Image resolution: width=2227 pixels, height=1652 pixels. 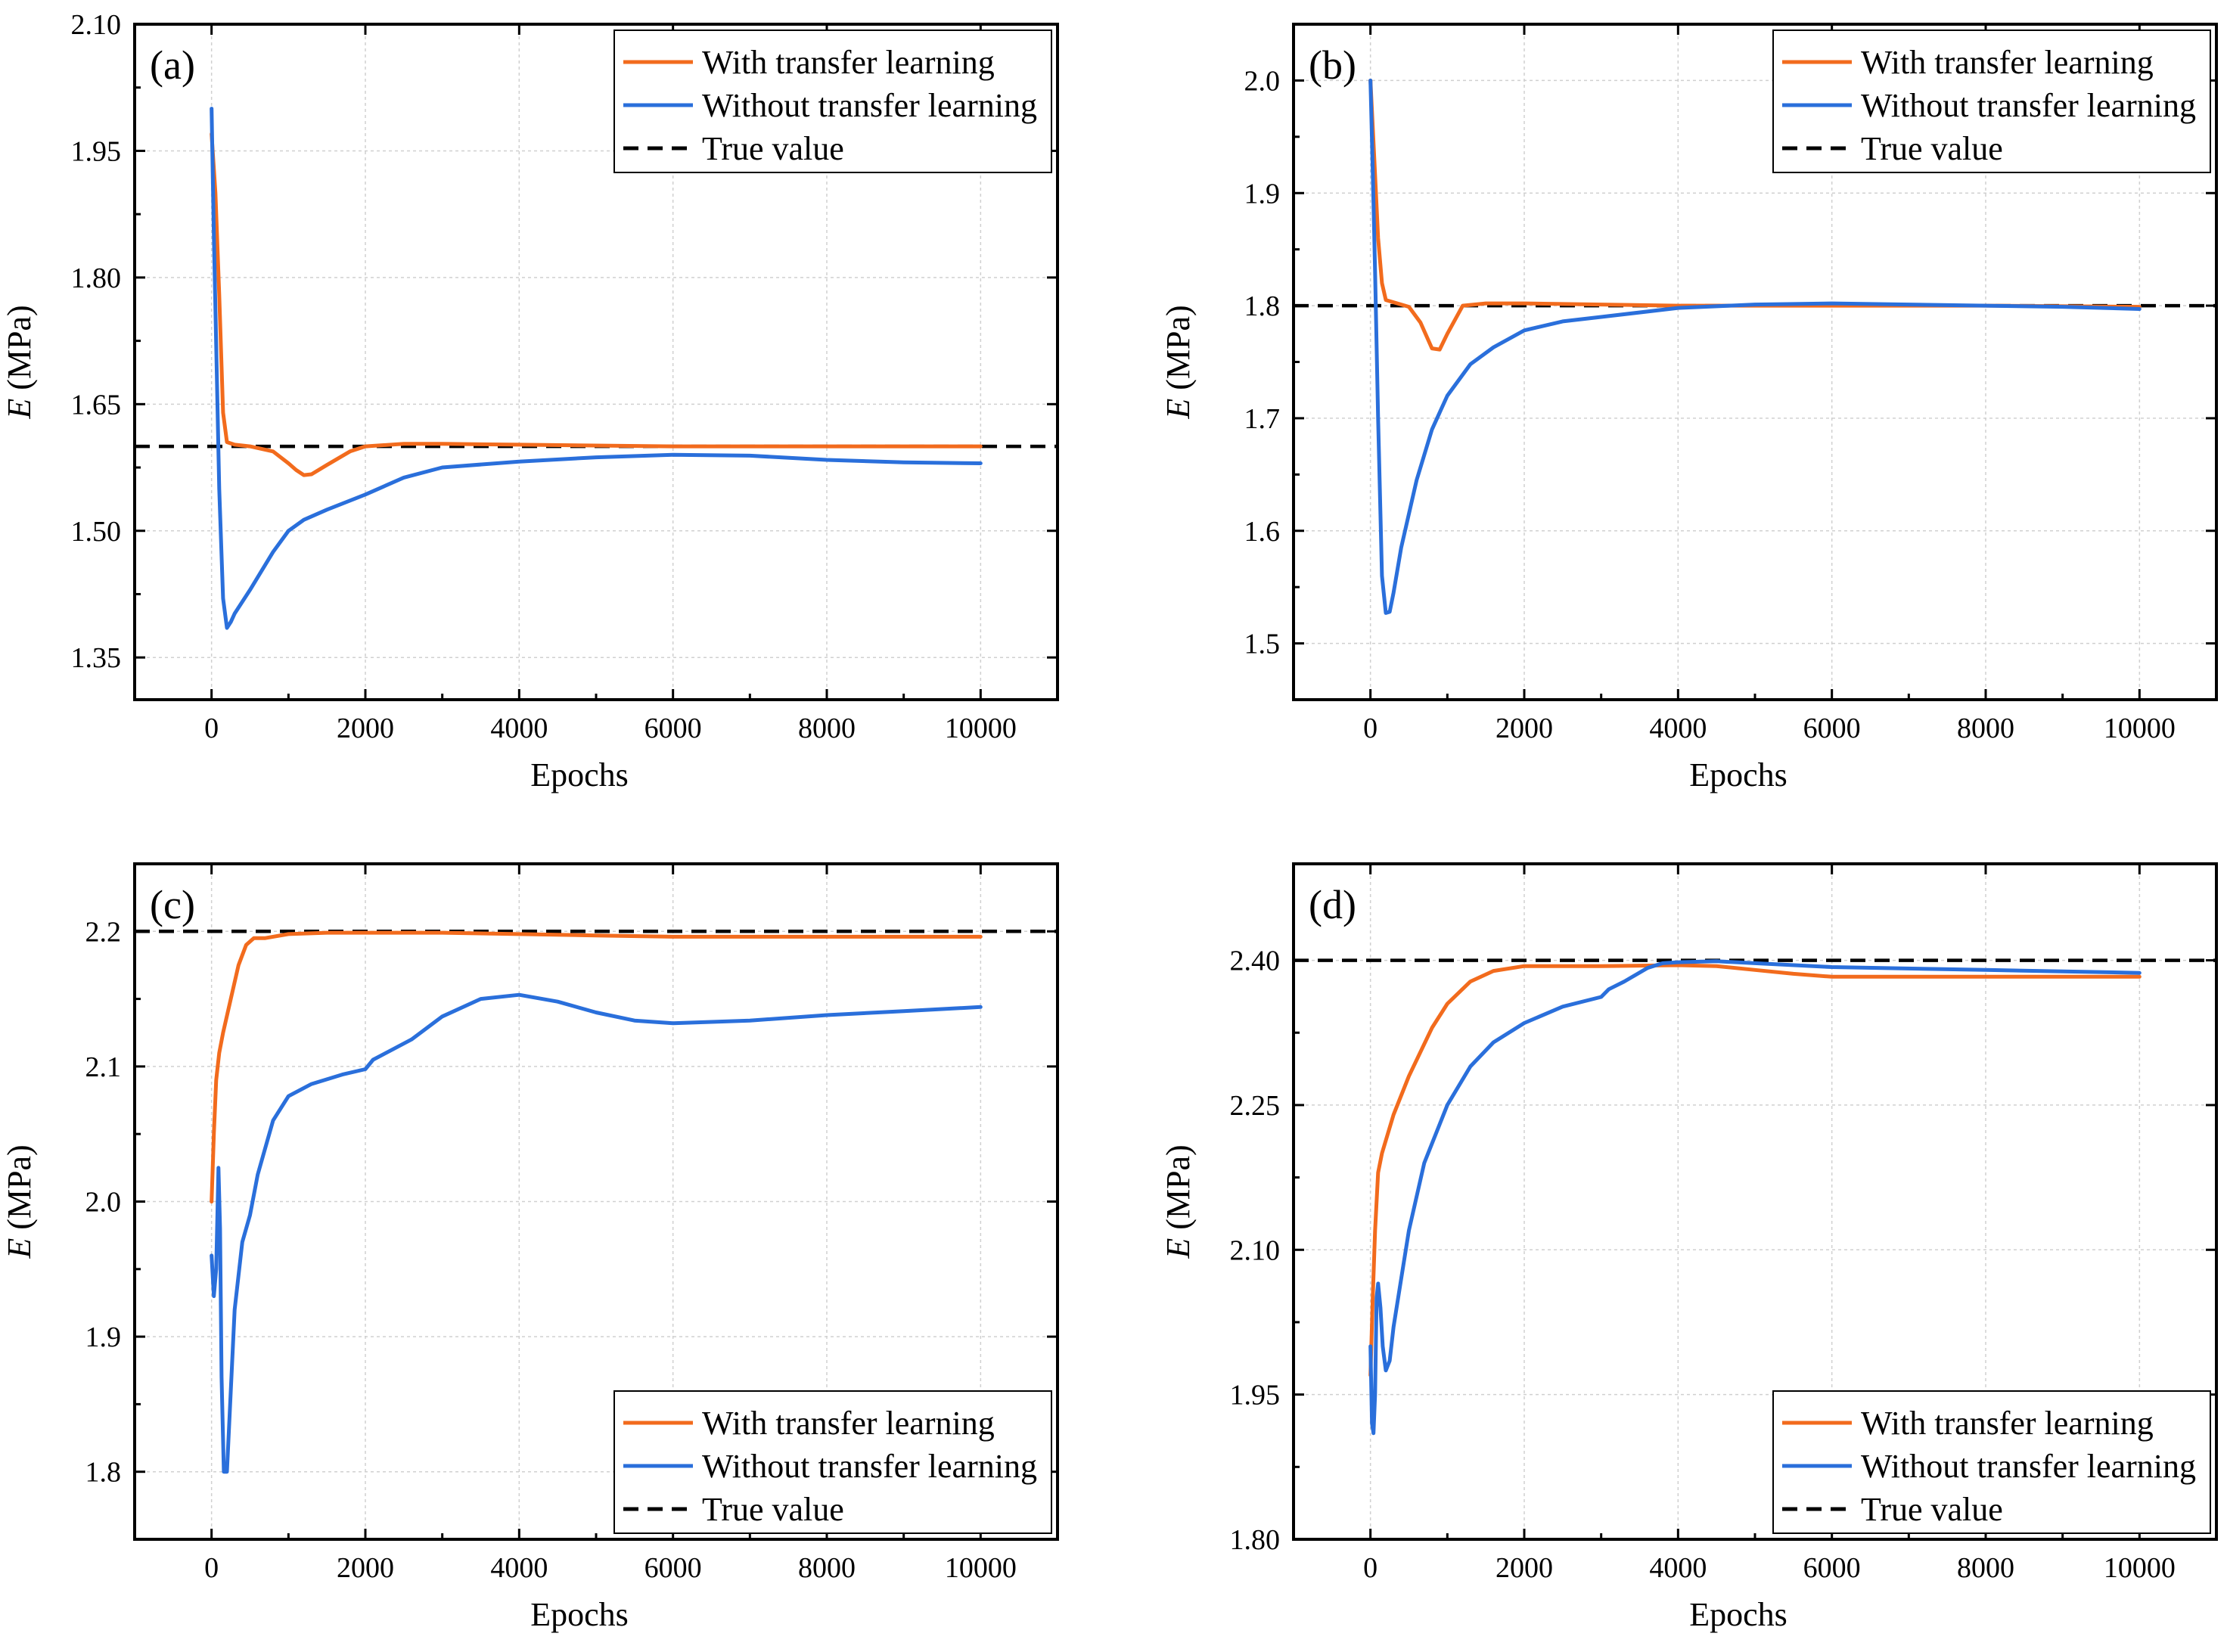 I want to click on y-tick-label: 1.6, so click(x=1262, y=532).